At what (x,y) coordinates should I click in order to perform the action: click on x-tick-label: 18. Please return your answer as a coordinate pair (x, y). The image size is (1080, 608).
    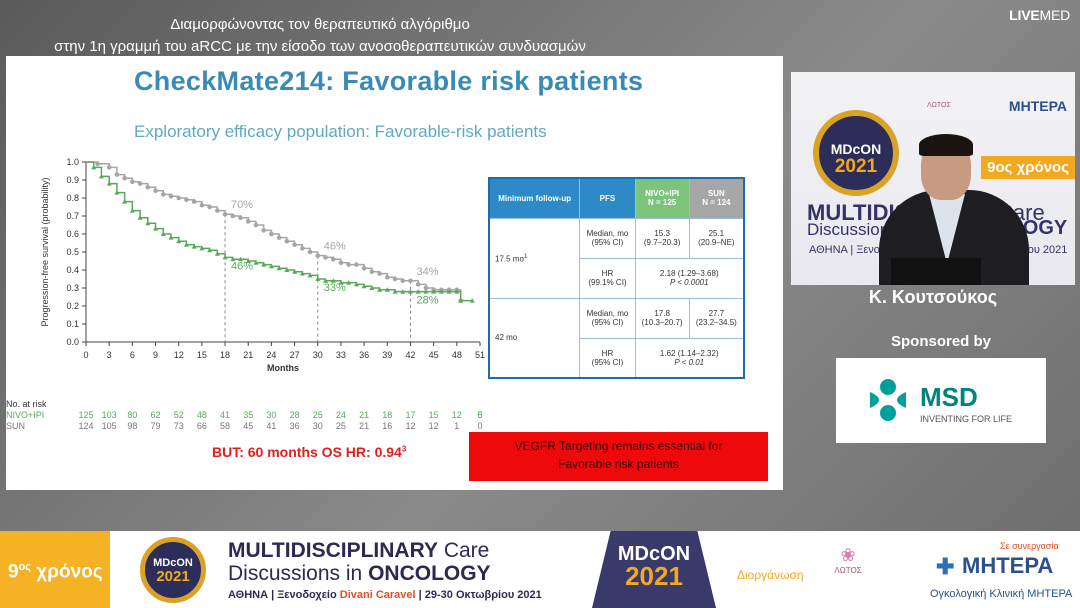
    Looking at the image, I should click on (225, 355).